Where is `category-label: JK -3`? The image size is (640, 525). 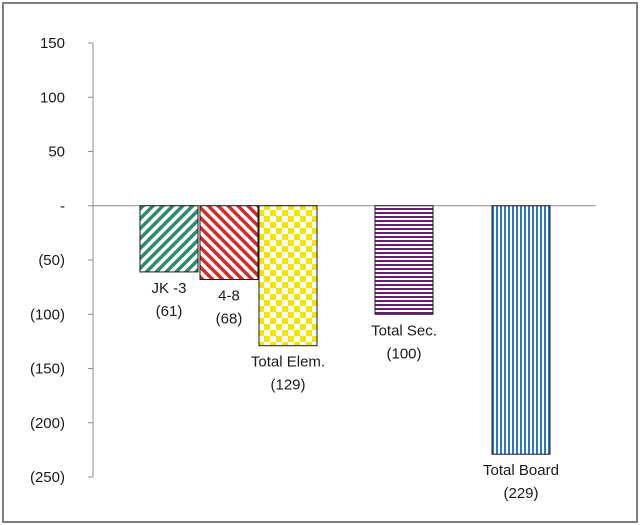 category-label: JK -3 is located at coordinates (168, 288).